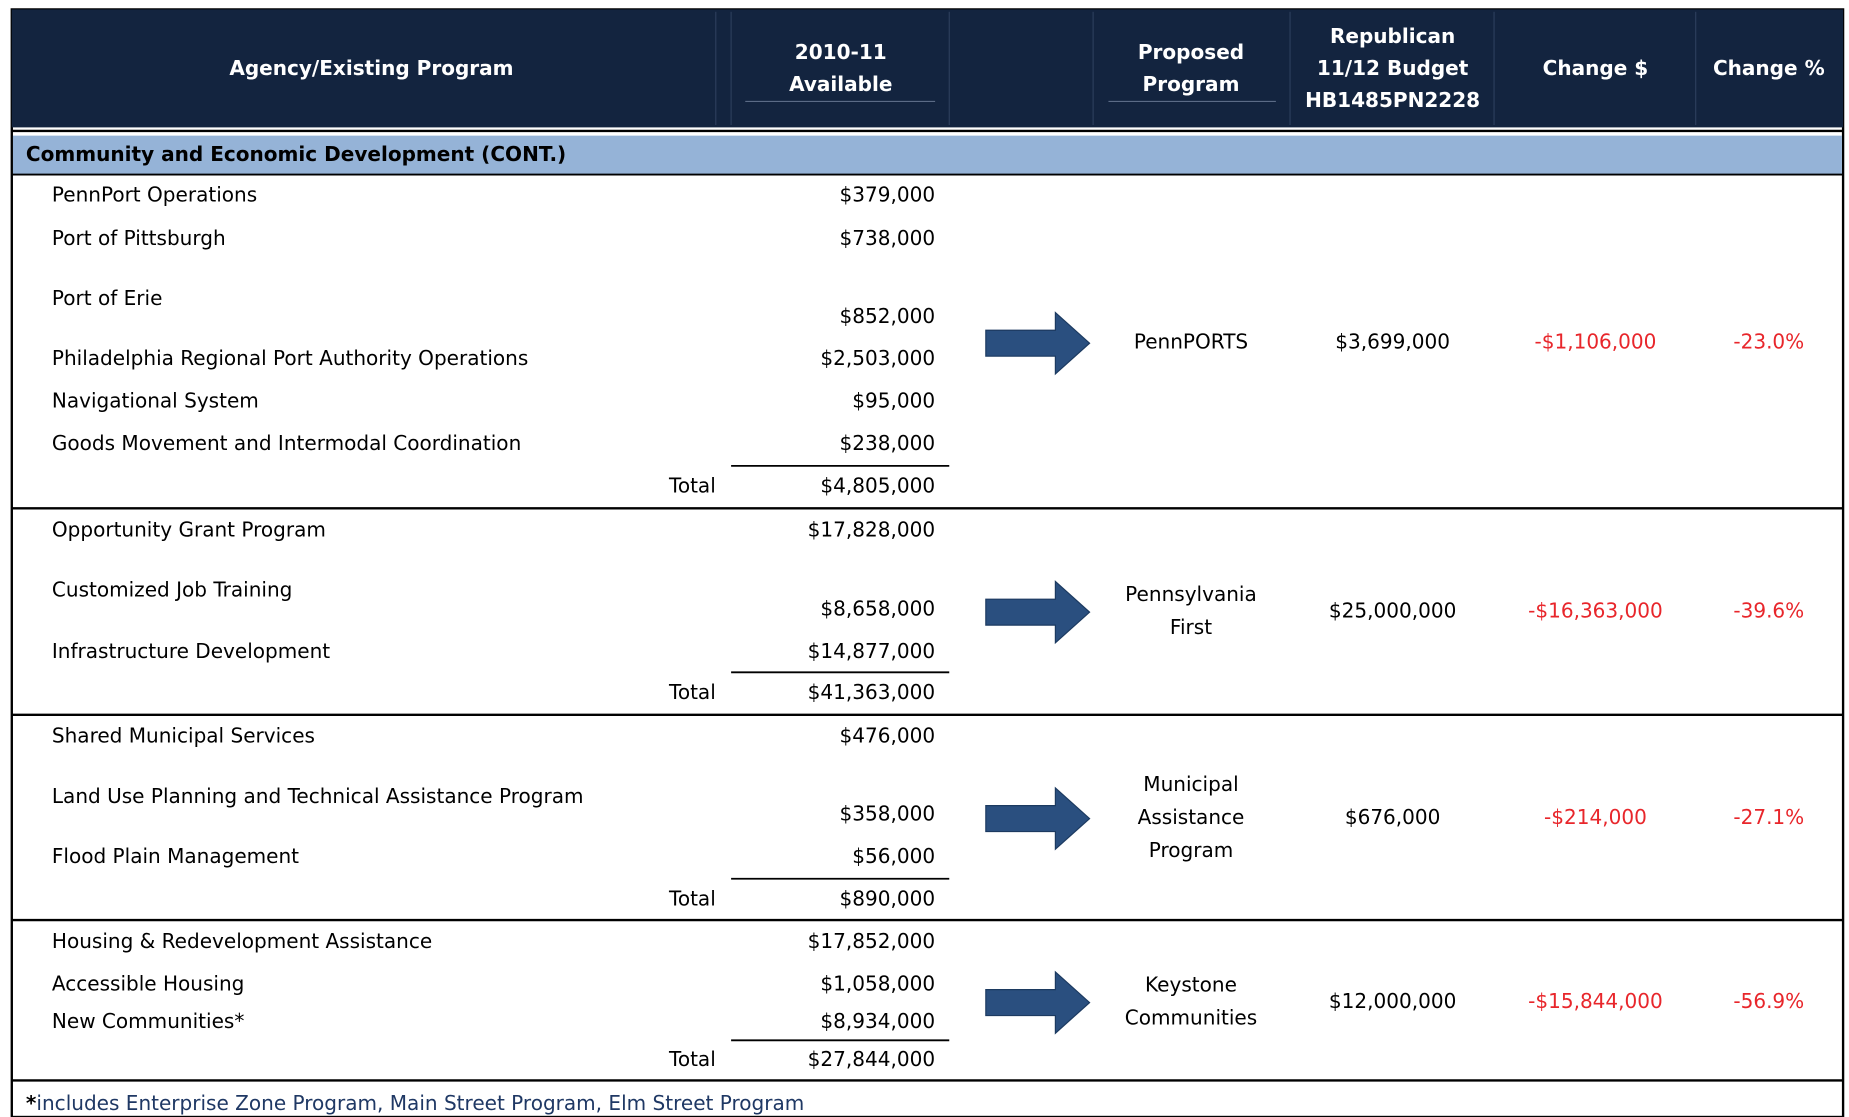 The height and width of the screenshot is (1117, 1849). What do you see at coordinates (888, 238) in the screenshot?
I see `program-amount: $738,000` at bounding box center [888, 238].